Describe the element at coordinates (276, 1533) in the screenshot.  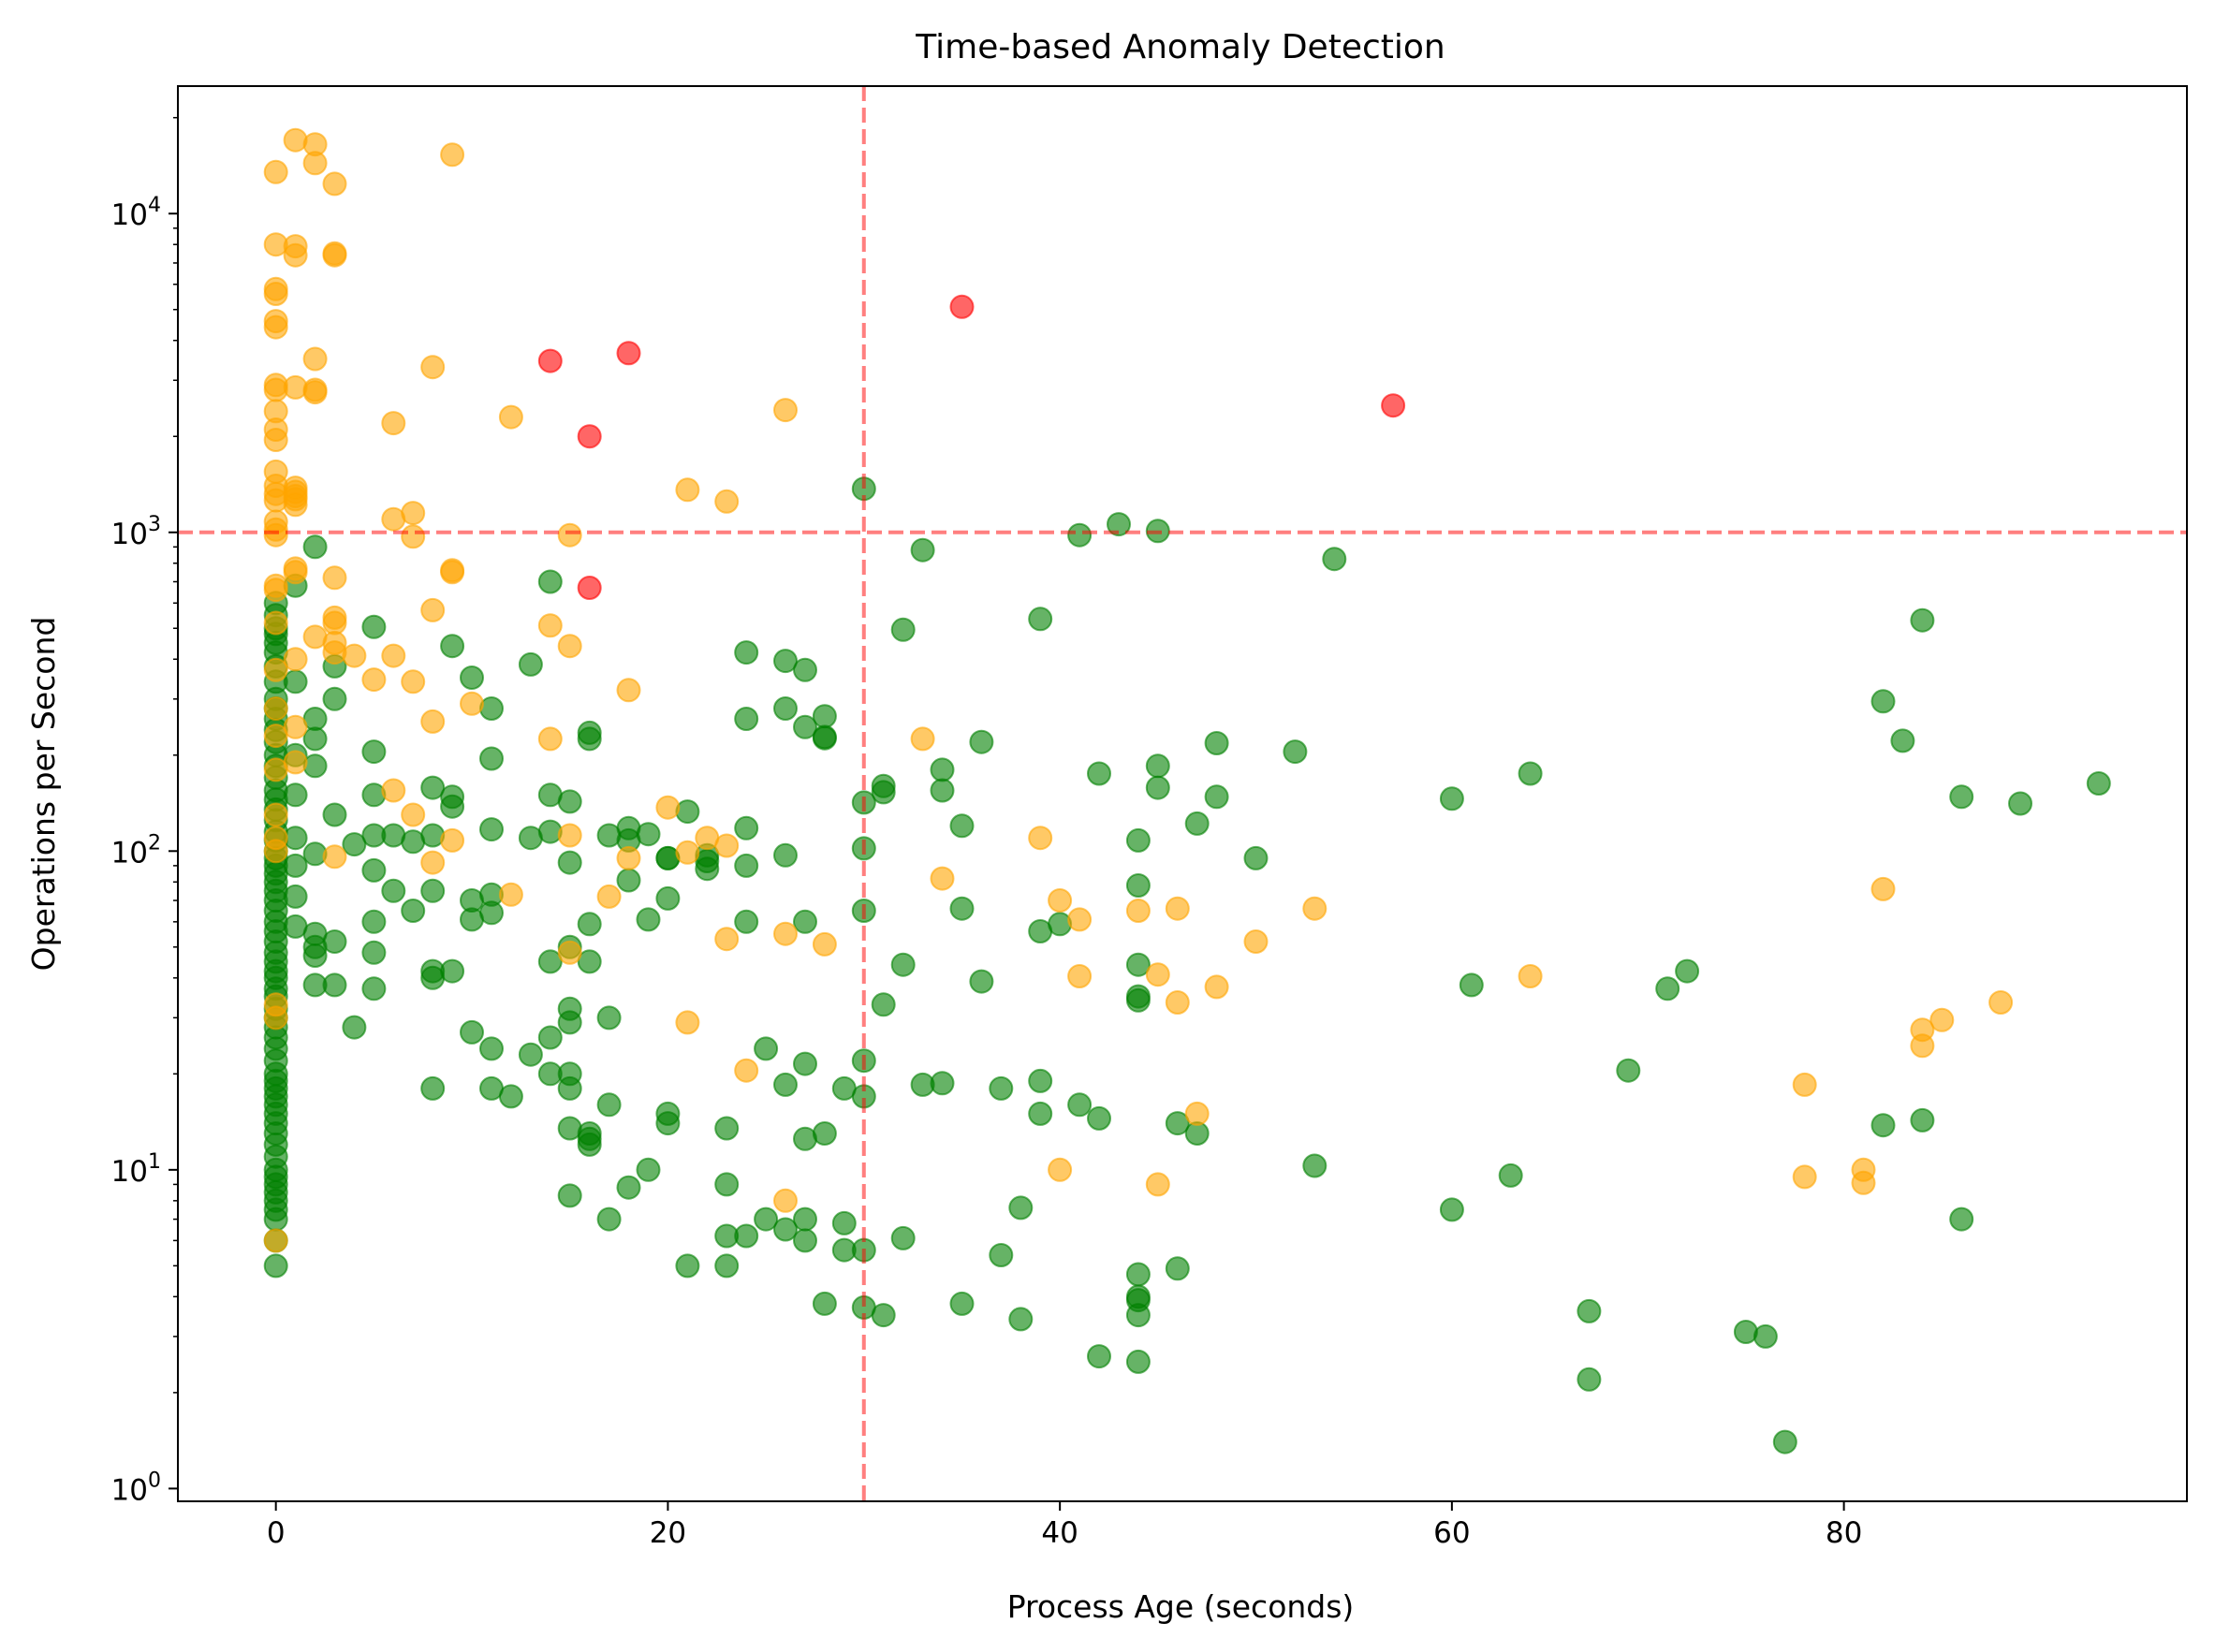
I see `x-tick-label: 0` at that location.